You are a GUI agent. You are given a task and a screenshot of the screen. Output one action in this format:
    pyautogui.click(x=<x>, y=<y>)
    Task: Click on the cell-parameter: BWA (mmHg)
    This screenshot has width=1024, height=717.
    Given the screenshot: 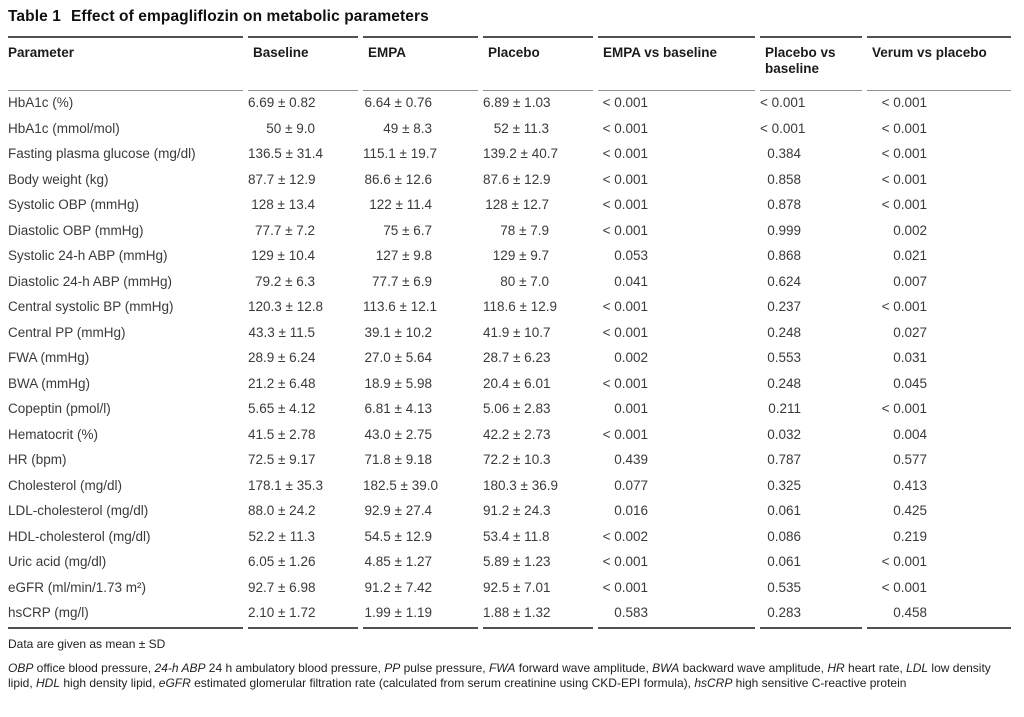 What is the action you would take?
    pyautogui.click(x=49, y=383)
    